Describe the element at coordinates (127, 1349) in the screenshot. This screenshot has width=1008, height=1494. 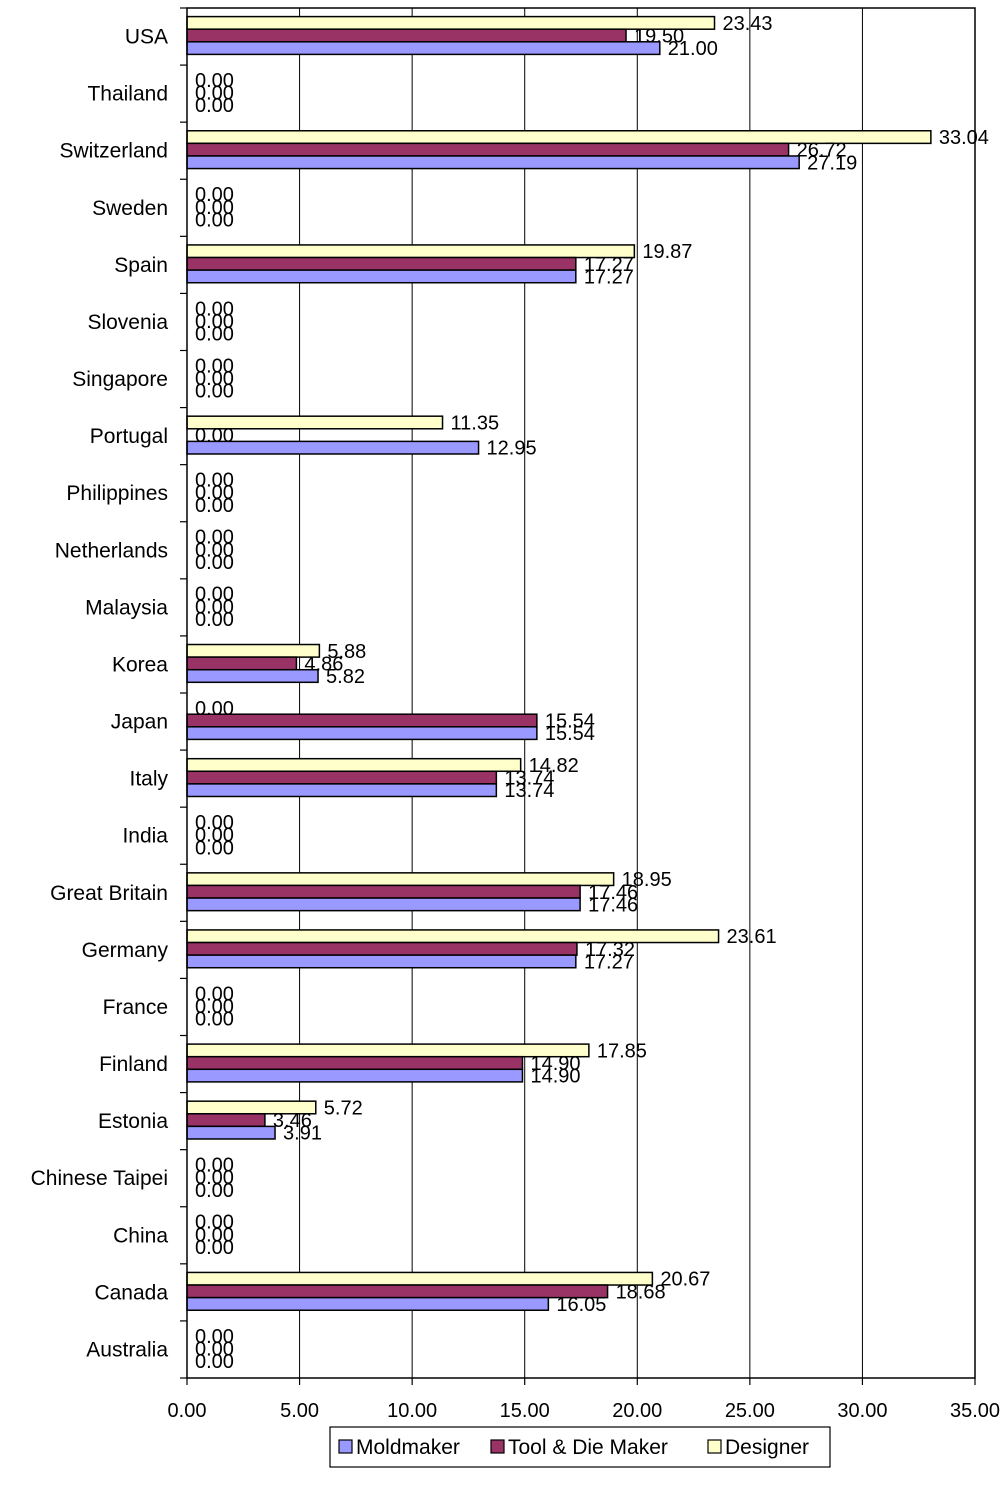
I see `category-label: Australia` at that location.